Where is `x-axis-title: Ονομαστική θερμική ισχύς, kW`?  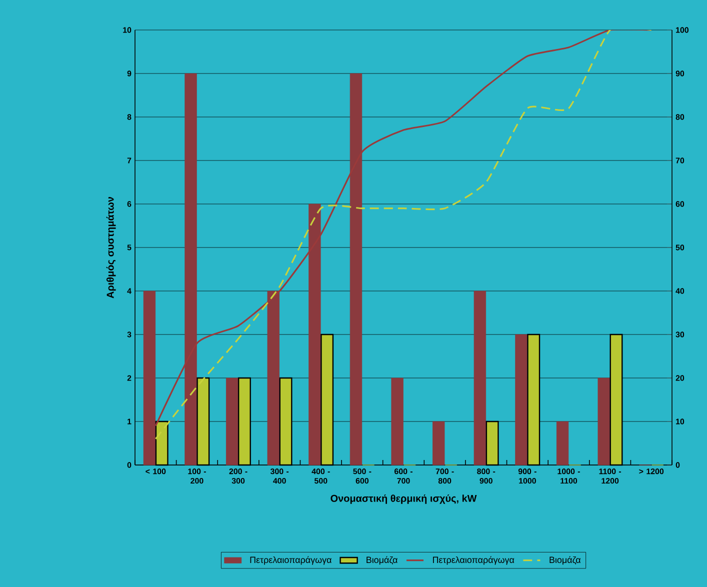
x-axis-title: Ονομαστική θερμική ισχύς, kW is located at coordinates (403, 499).